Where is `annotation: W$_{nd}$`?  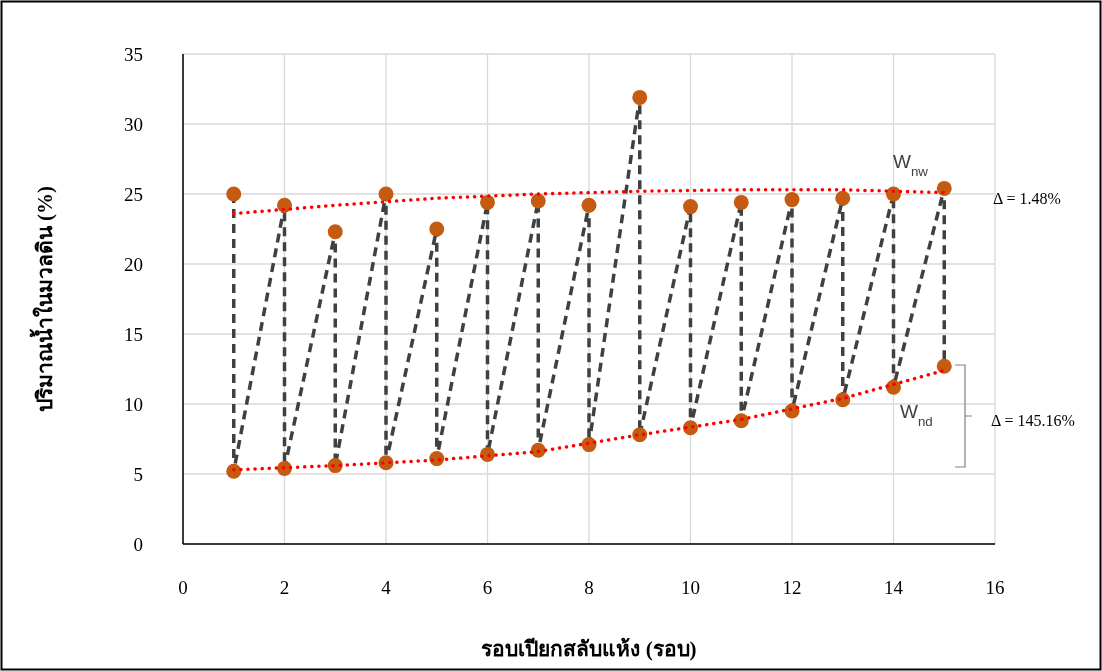
annotation: W$_{nd}$ is located at coordinates (916, 415).